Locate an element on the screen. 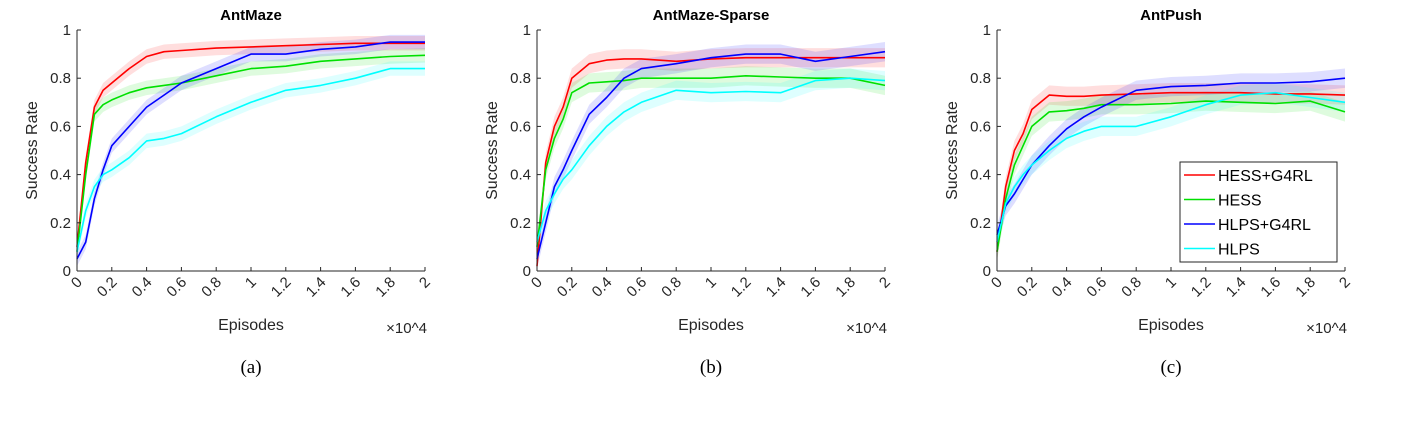 The width and height of the screenshot is (1404, 427). legend-label: HLPS is located at coordinates (1239, 250).